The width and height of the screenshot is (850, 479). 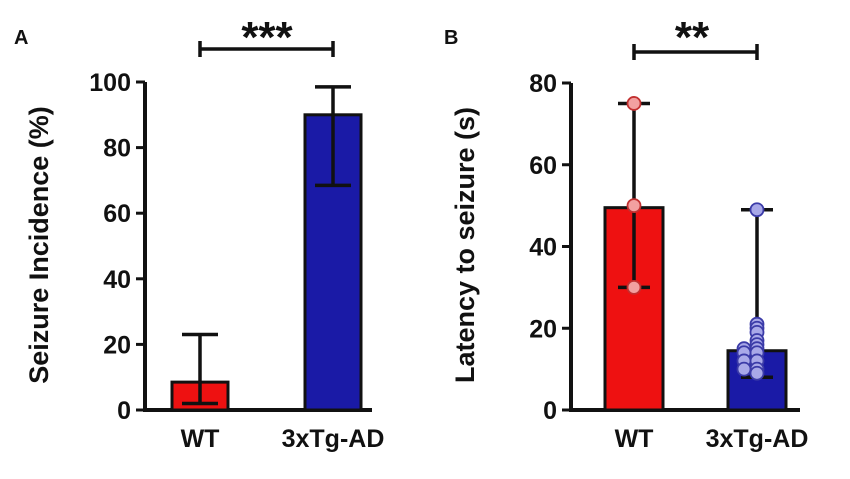 I want to click on panel-a-letter: A, so click(x=21, y=38).